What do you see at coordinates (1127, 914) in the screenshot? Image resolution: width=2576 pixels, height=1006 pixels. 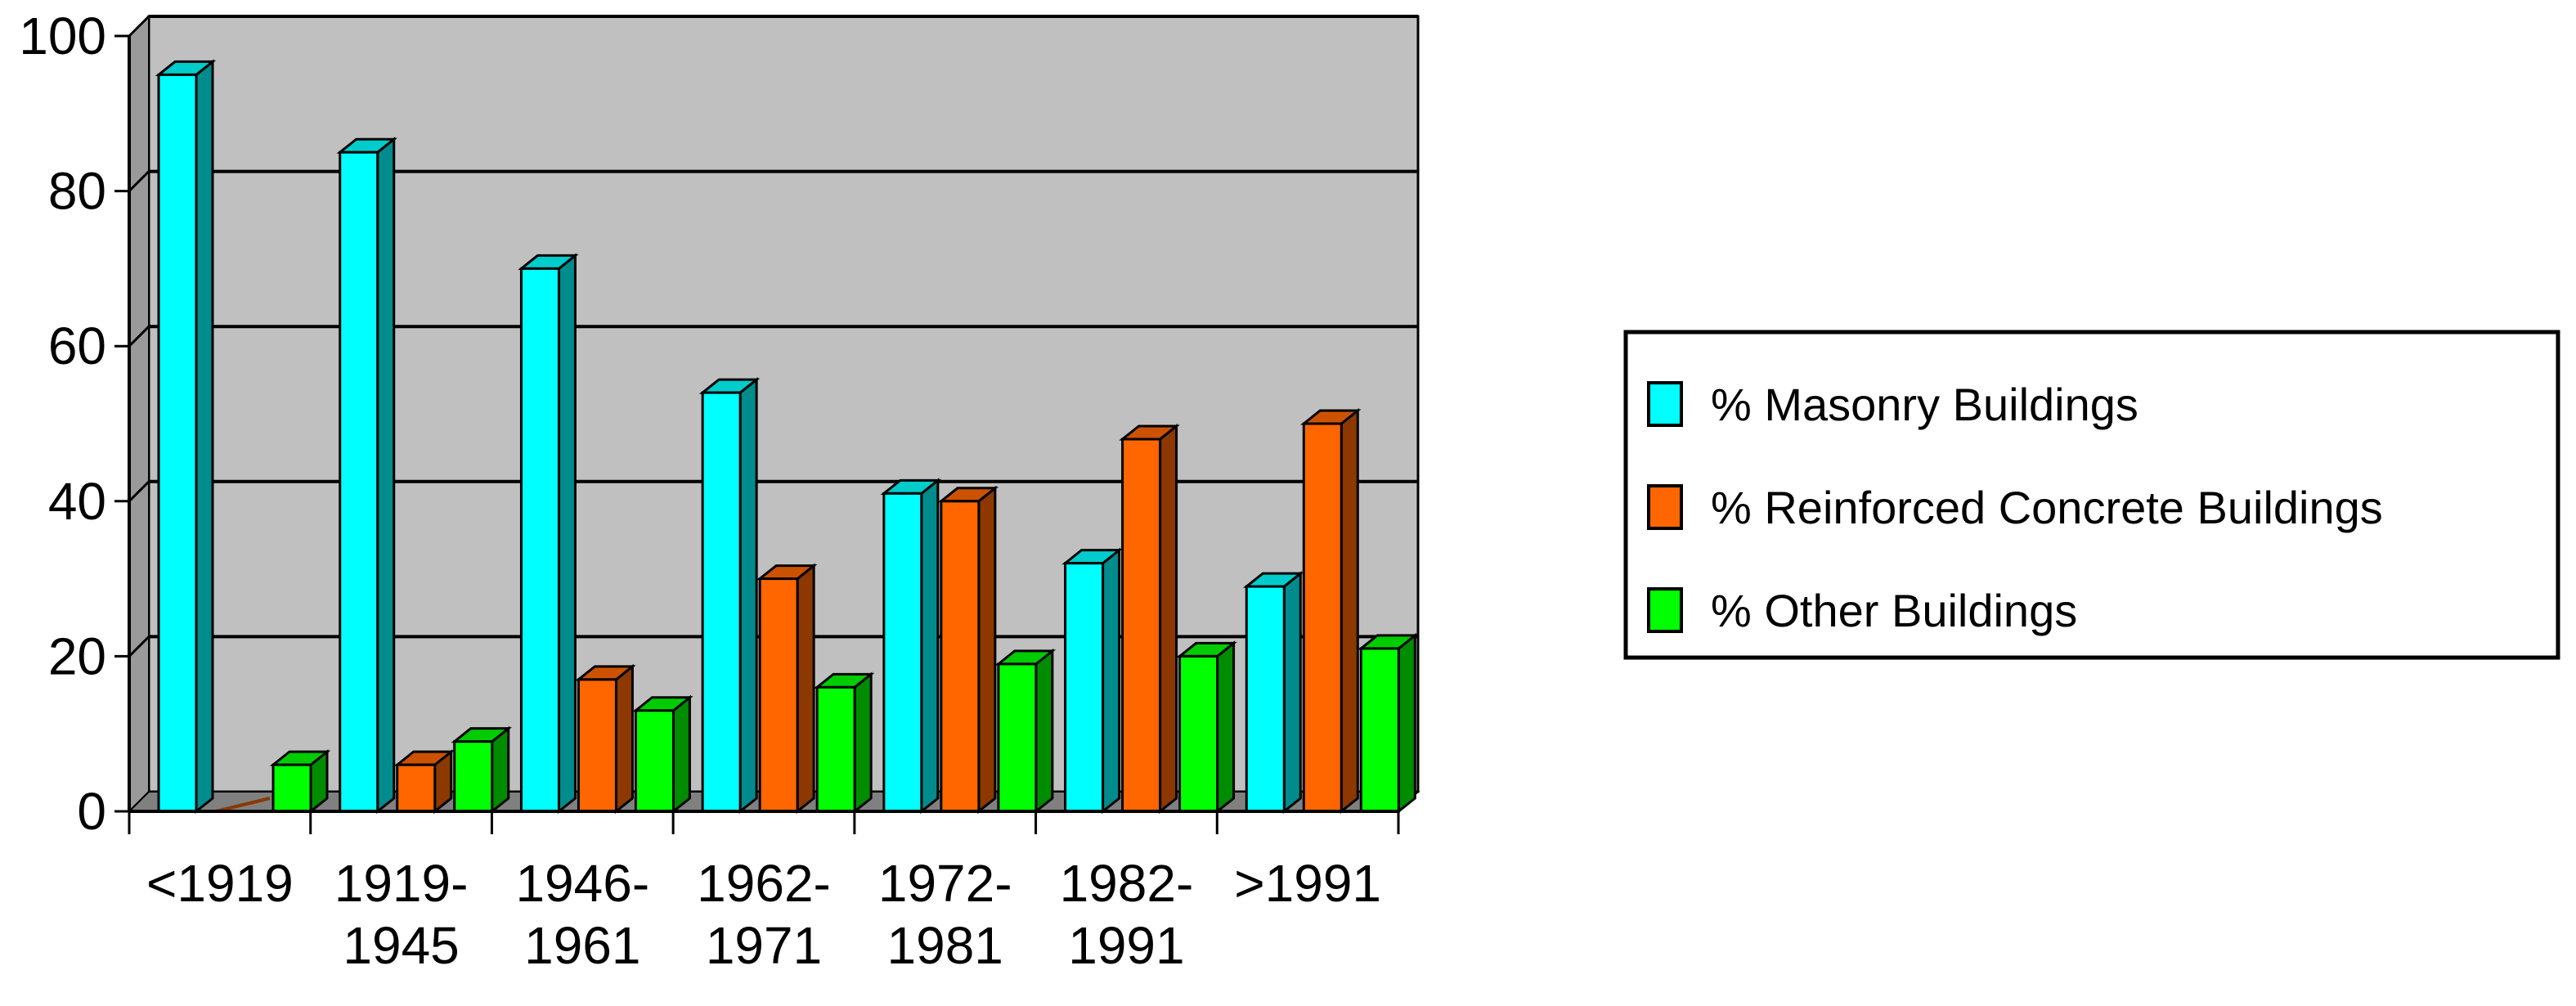 I see `x-tick-label: 1982-1991` at bounding box center [1127, 914].